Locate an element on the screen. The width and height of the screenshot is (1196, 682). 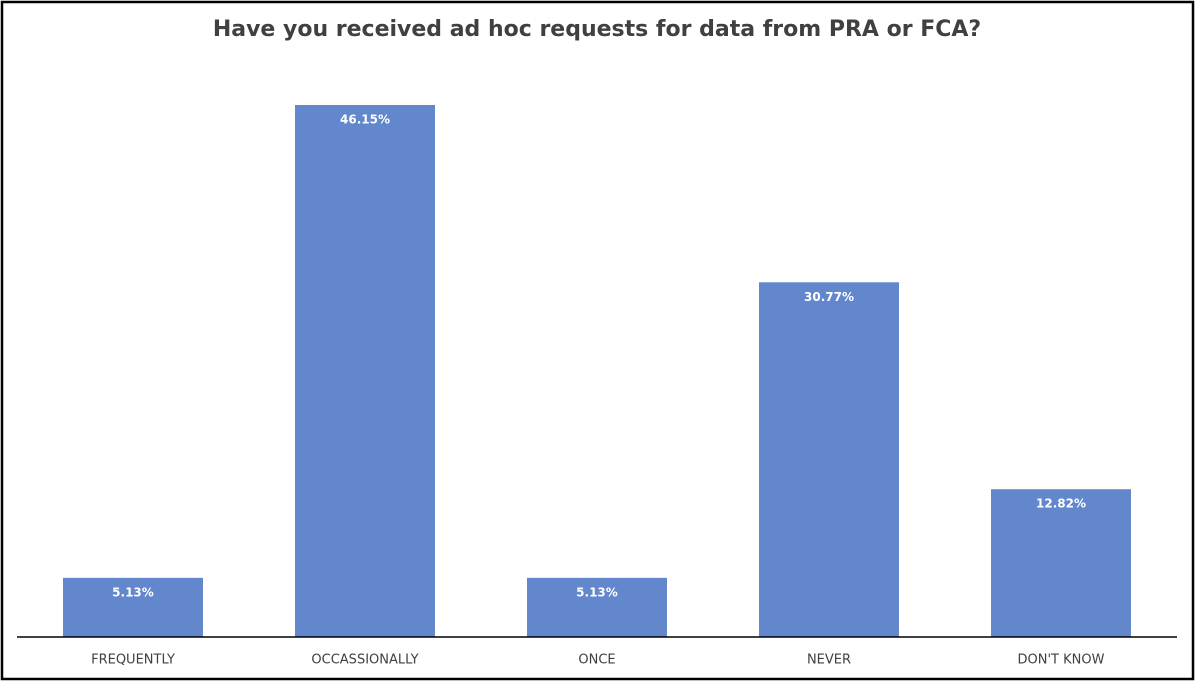
x-tick-label: OCCASSIONALLY is located at coordinates (364, 660).